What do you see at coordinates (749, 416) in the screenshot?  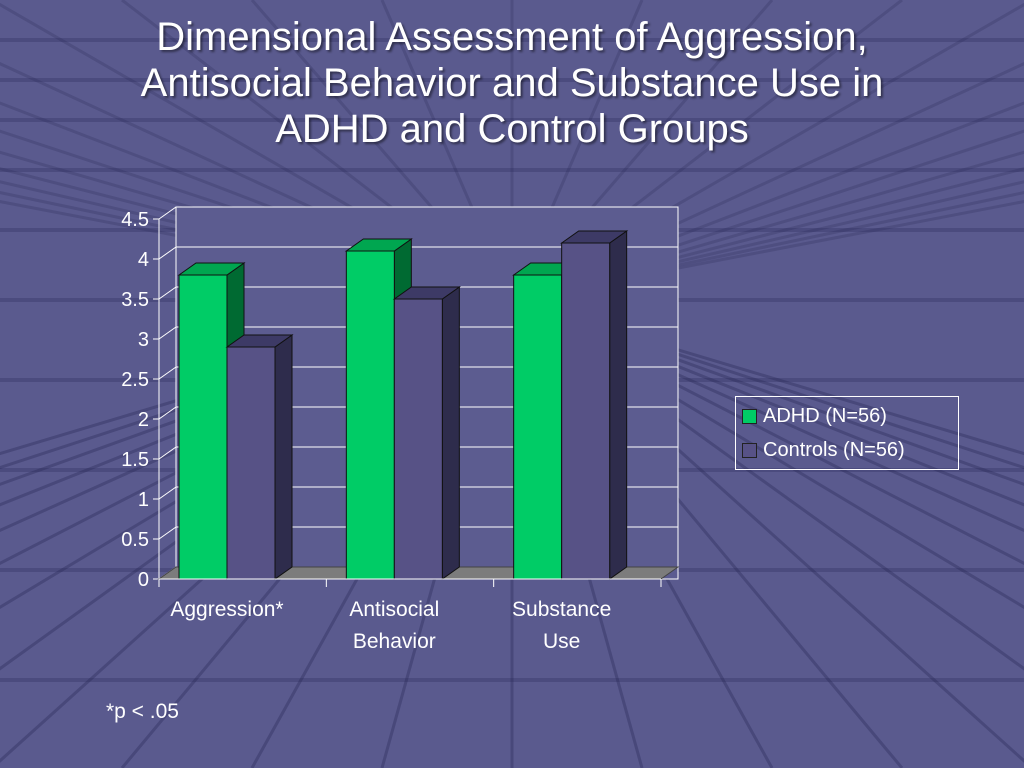 I see `legend-swatch-adhd` at bounding box center [749, 416].